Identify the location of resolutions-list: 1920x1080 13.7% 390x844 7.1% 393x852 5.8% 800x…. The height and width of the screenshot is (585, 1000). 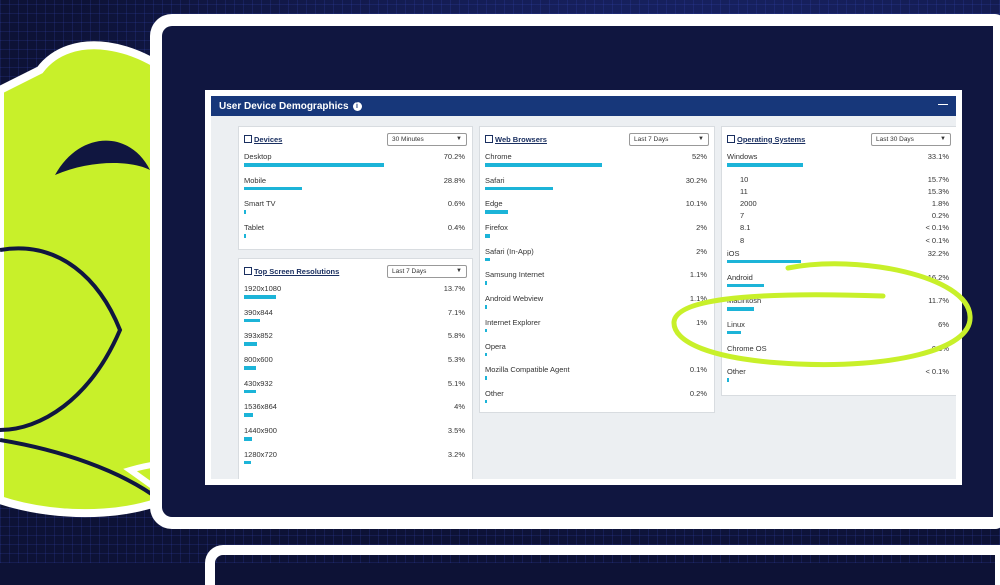
(355, 377).